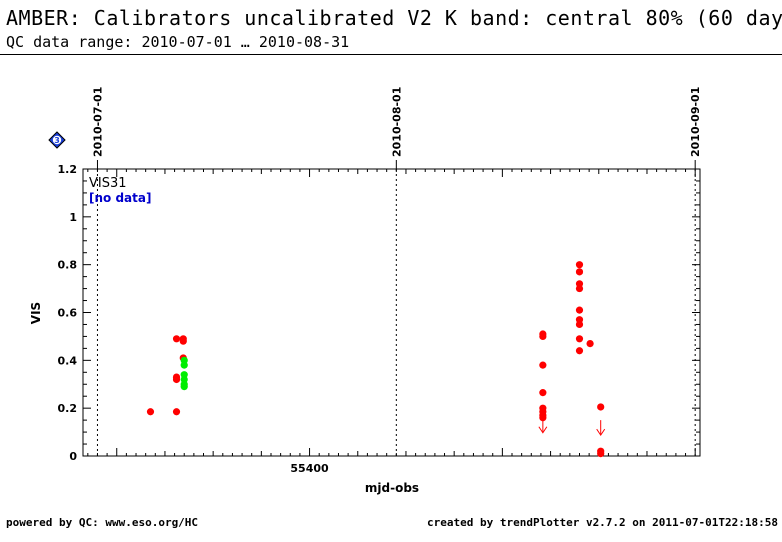 The height and width of the screenshot is (542, 782). Describe the element at coordinates (68, 265) in the screenshot. I see `y-tick-label: 0.8` at that location.